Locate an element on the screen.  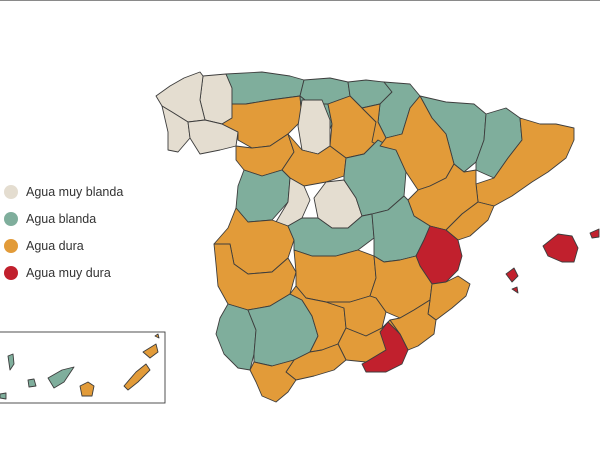
region-ciudad-real is located at coordinates (335, 276).